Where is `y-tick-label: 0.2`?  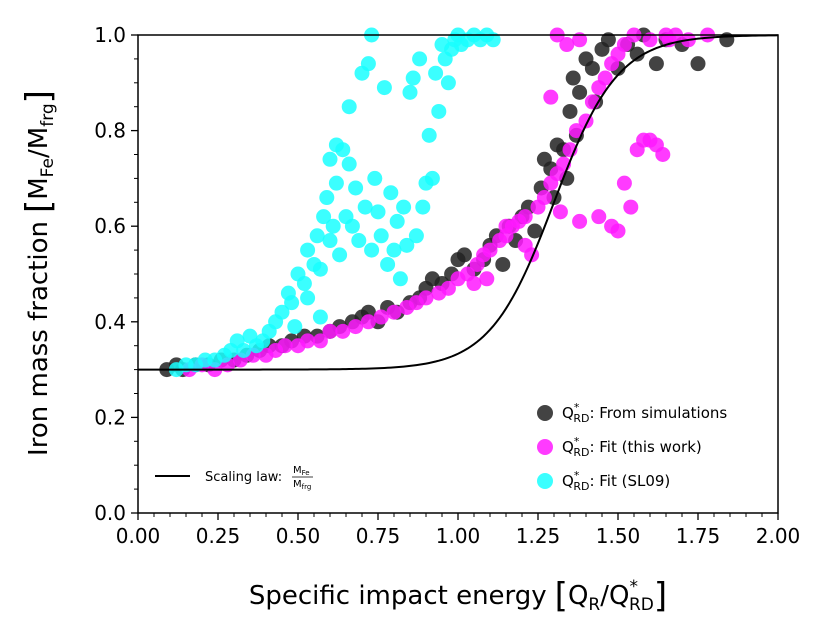 y-tick-label: 0.2 is located at coordinates (110, 417).